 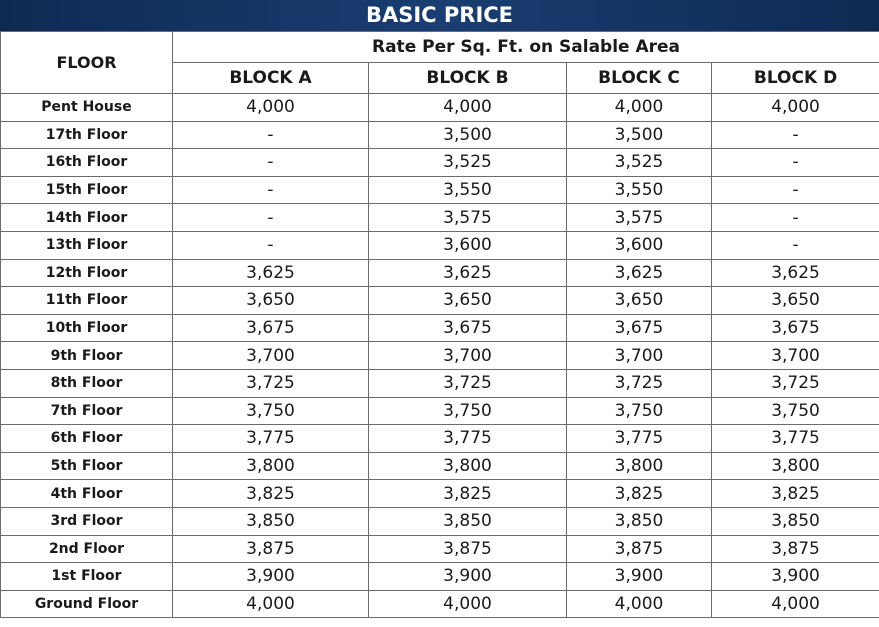 I want to click on floor-cell: 16th Floor, so click(x=86, y=162).